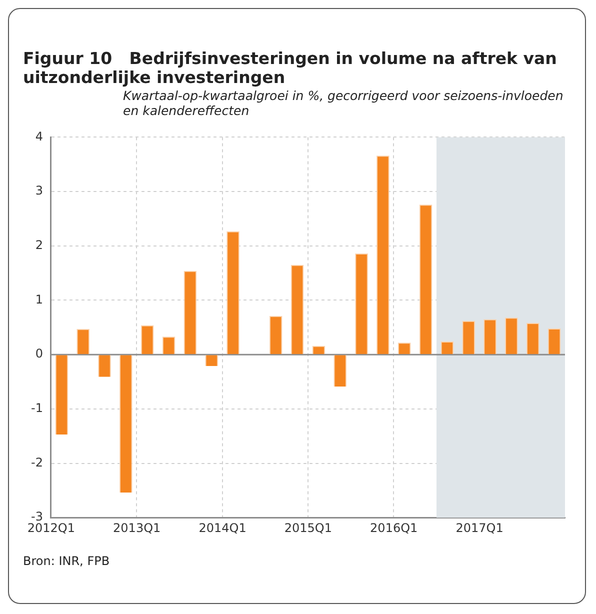 Image resolution: width=596 pixels, height=614 pixels. I want to click on chart-subtitle: Kwartaal-op-kwartaalgroei in %, gecorrigeerd voor seizoens-invloeden en kalendereffecten, so click(343, 103).